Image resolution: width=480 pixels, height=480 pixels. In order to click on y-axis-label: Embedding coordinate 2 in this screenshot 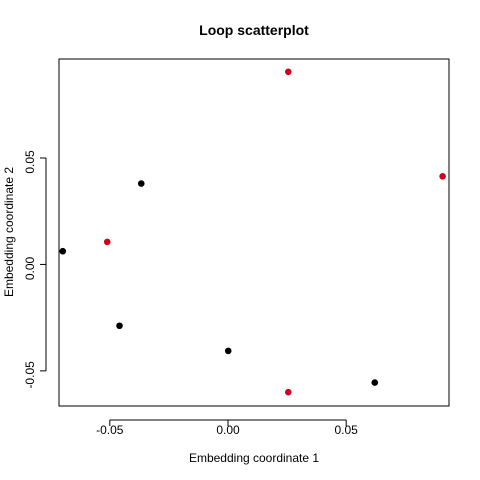, I will do `click(9, 232)`.